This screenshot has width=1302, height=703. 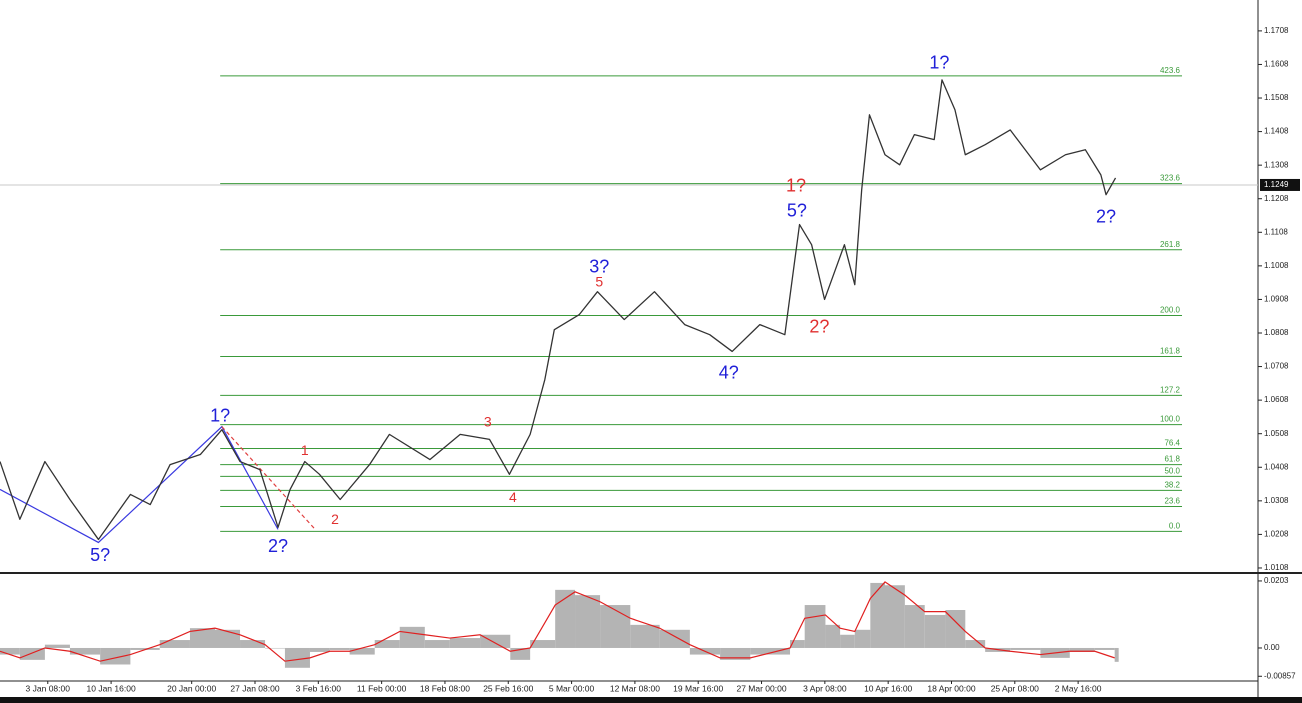 I want to click on fib-label: 261.8, so click(x=1170, y=244).